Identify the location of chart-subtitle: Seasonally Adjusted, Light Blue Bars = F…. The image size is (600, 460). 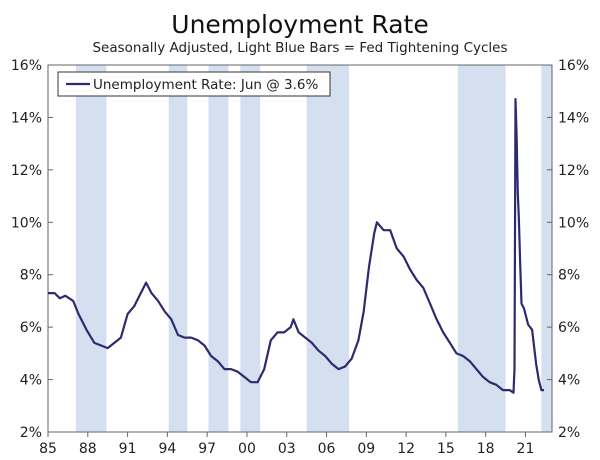
(299, 48).